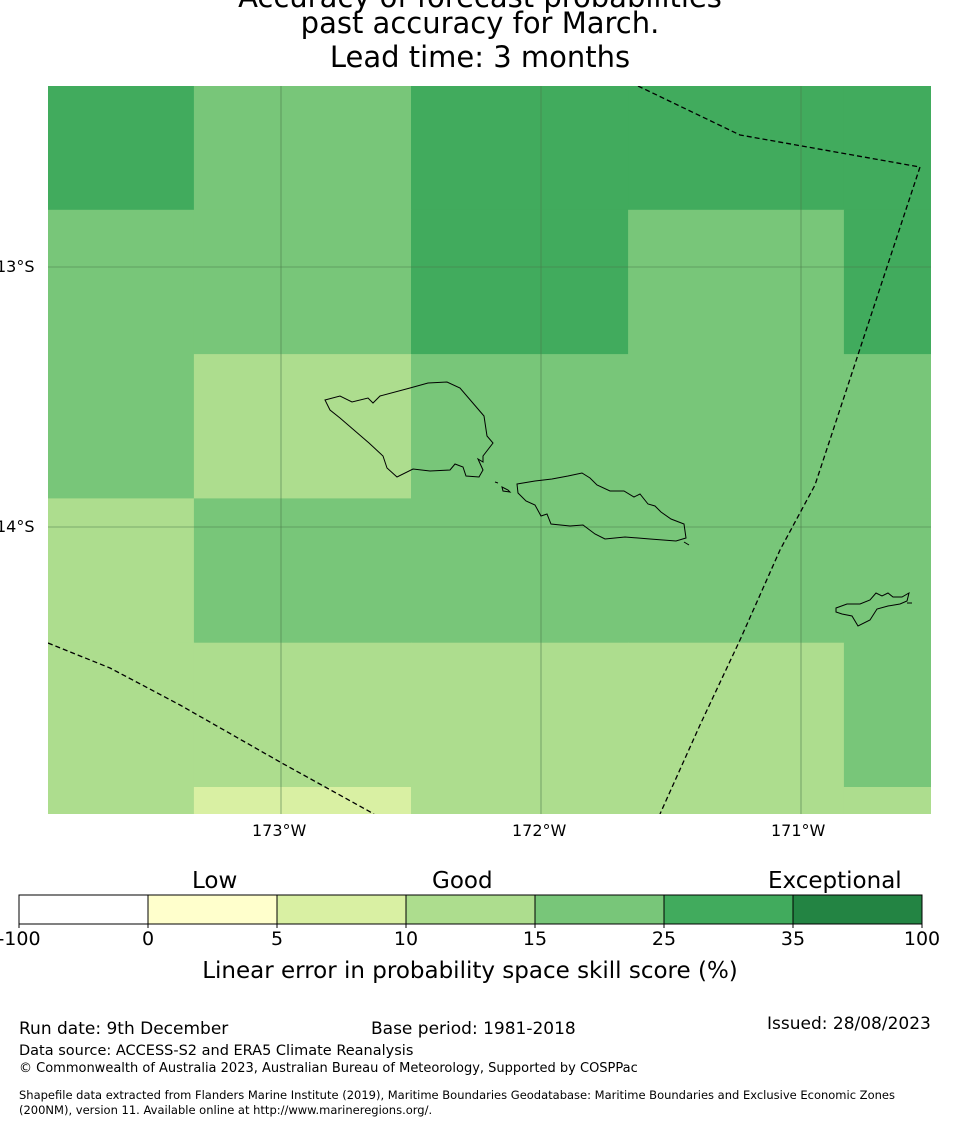  What do you see at coordinates (124, 1029) in the screenshot?
I see `run-date: Run date: 9th December` at bounding box center [124, 1029].